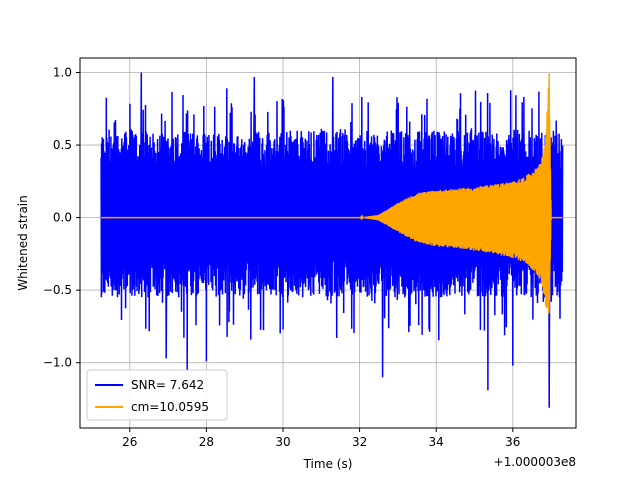 This screenshot has width=640, height=480. What do you see at coordinates (62, 73) in the screenshot?
I see `y-tick-label: 1.0` at bounding box center [62, 73].